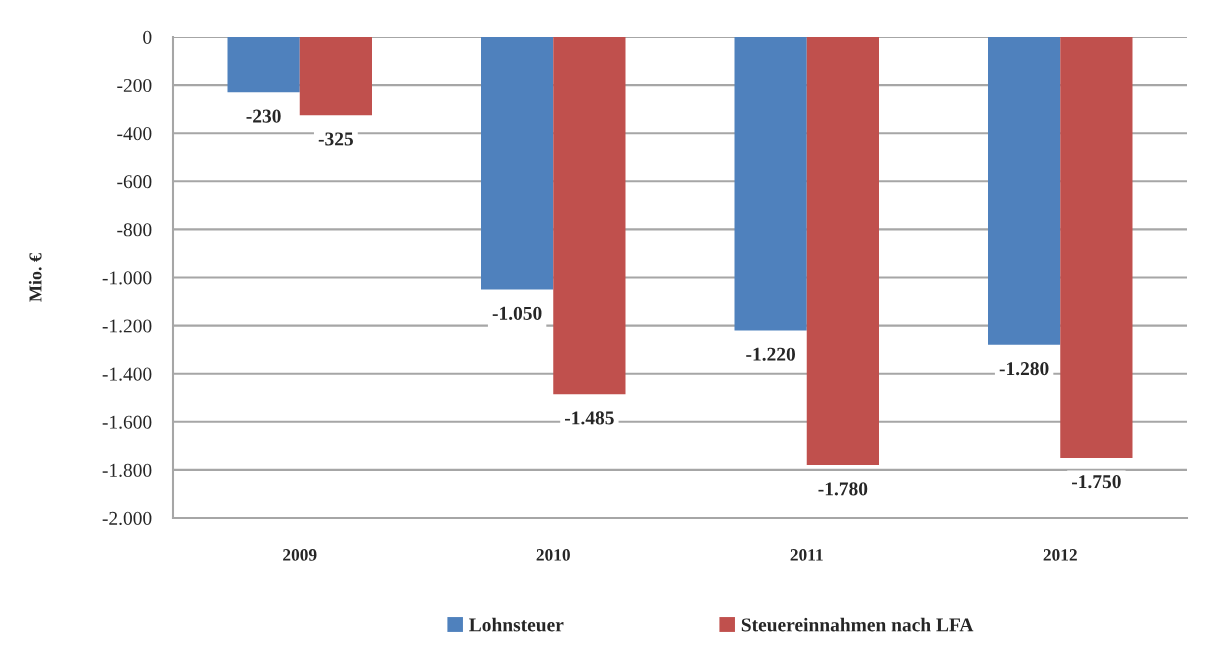  I want to click on data-label: -1.050, so click(517, 313).